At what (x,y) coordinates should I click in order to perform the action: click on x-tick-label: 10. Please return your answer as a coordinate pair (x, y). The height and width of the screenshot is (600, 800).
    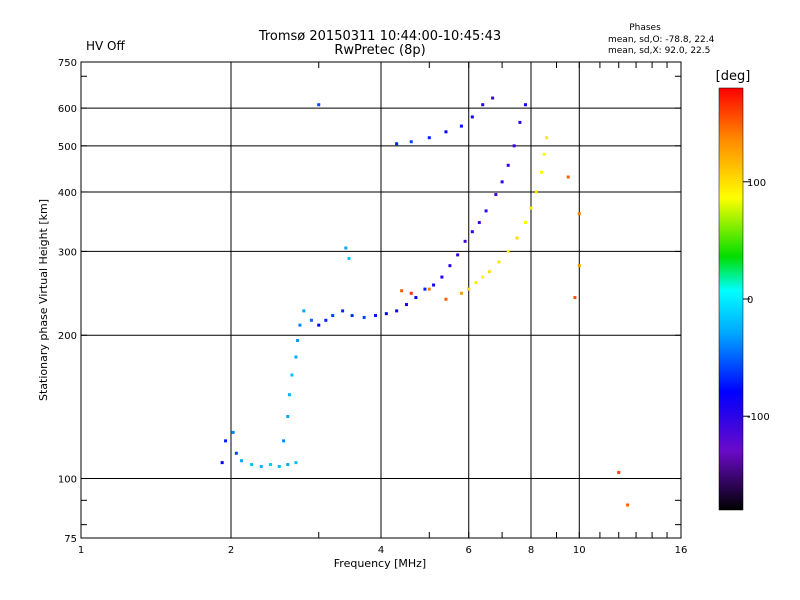
    Looking at the image, I should click on (579, 550).